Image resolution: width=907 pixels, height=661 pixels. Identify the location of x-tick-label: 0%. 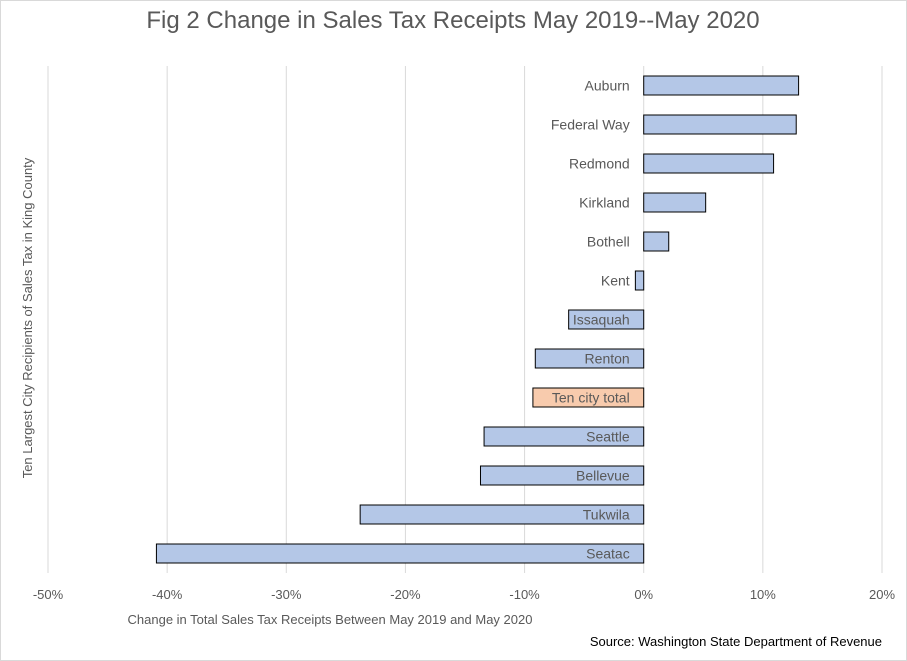
(643, 594).